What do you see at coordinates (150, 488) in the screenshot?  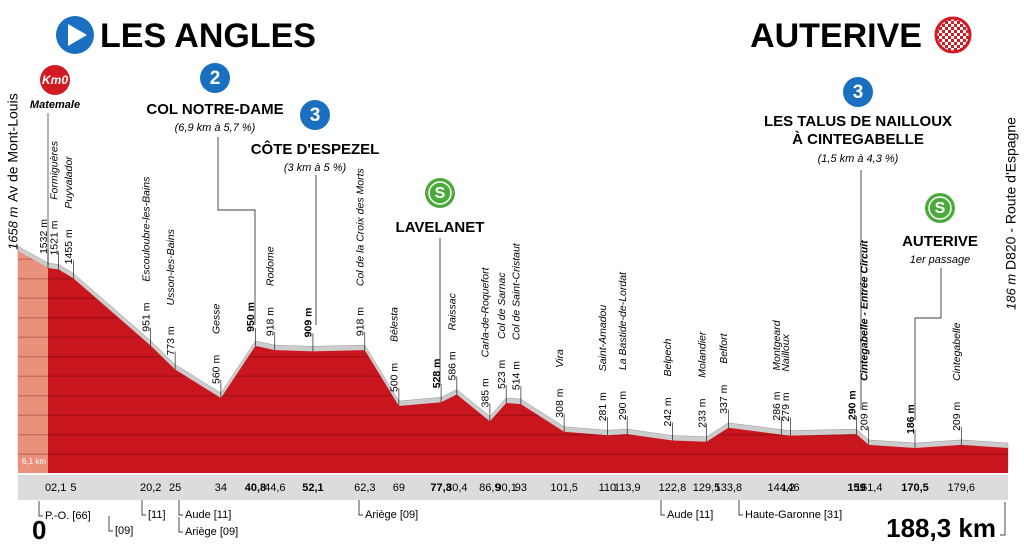 I see `km-label: 20,2` at bounding box center [150, 488].